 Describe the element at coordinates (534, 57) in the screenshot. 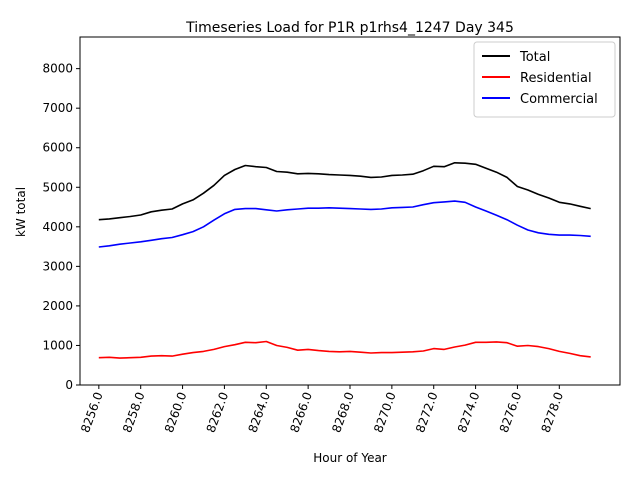

I see `legend-label-total: Total` at that location.